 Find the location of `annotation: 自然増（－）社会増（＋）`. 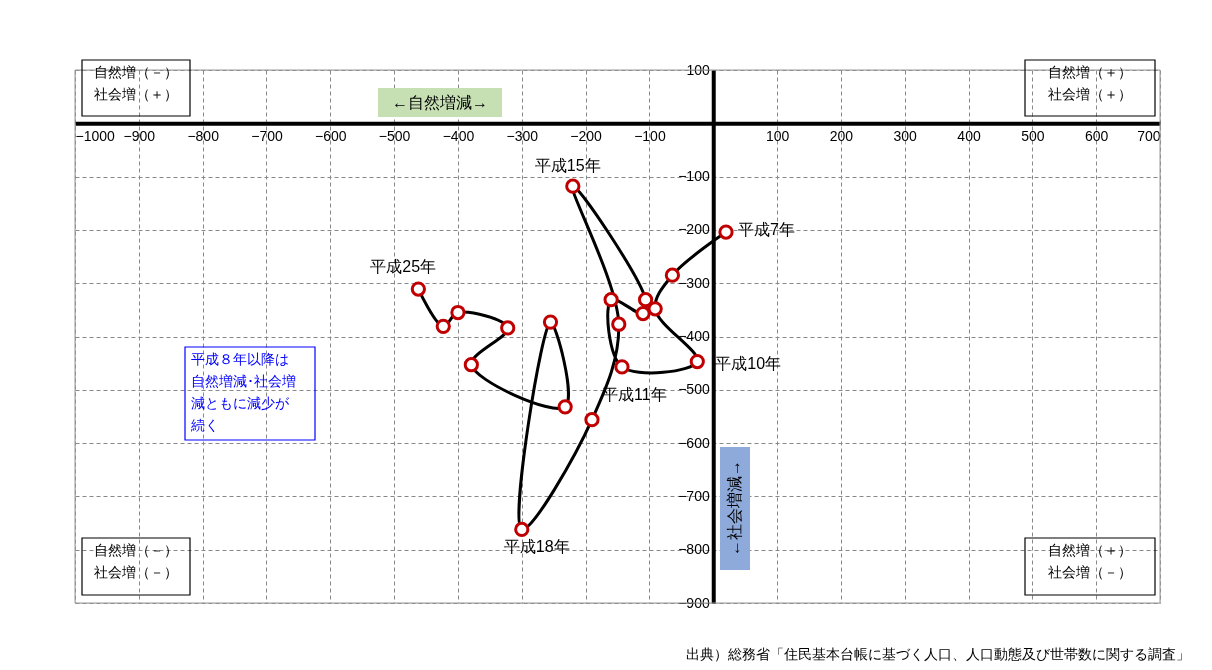

annotation: 自然増（－）社会増（＋） is located at coordinates (136, 83).